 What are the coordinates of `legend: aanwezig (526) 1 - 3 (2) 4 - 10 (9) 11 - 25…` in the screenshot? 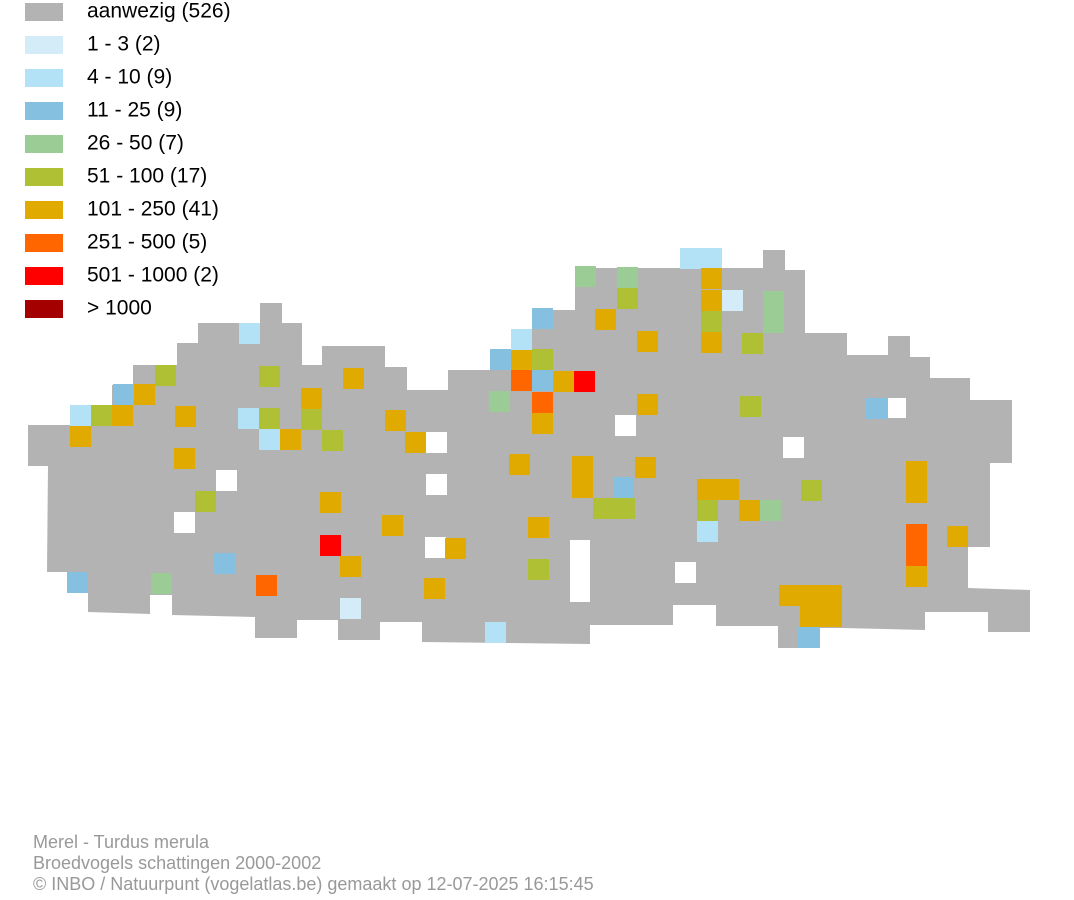 It's located at (128, 160).